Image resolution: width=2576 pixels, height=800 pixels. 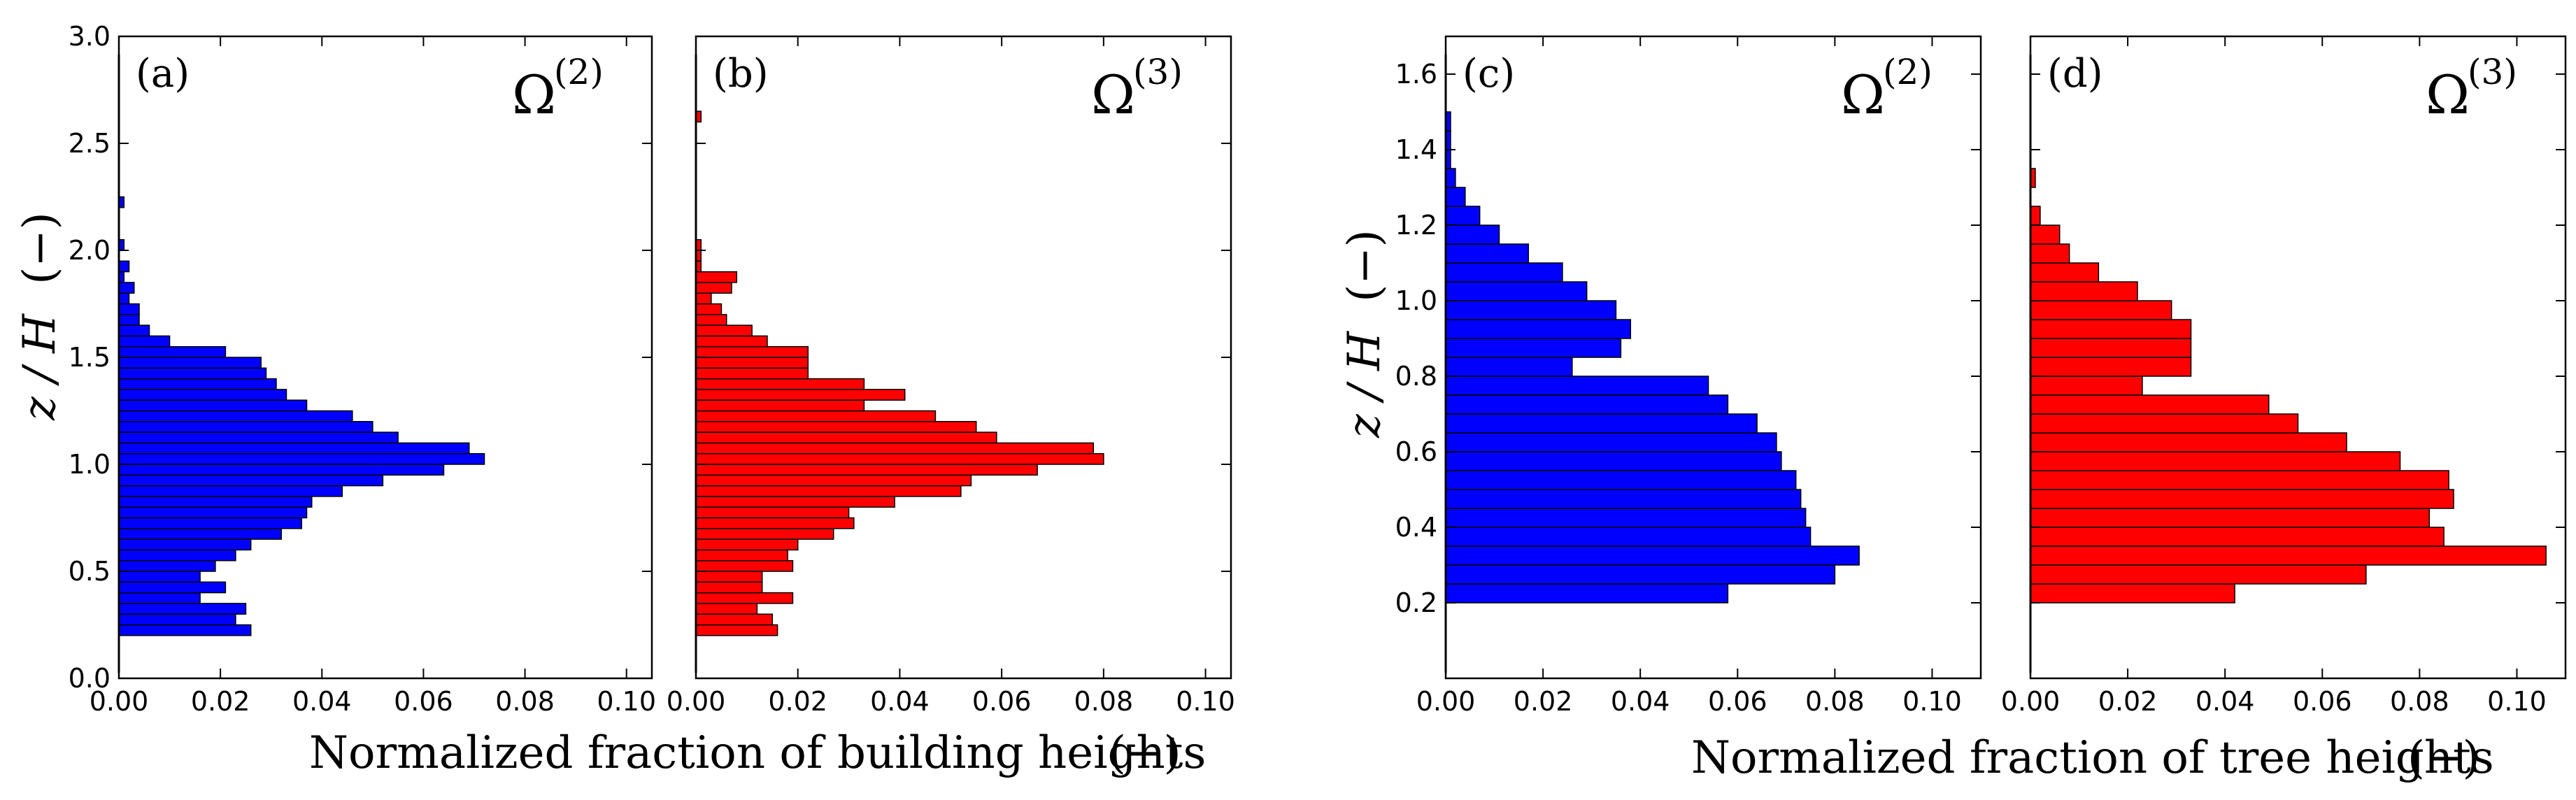 What do you see at coordinates (1416, 300) in the screenshot?
I see `y-tick-label: 1.0` at bounding box center [1416, 300].